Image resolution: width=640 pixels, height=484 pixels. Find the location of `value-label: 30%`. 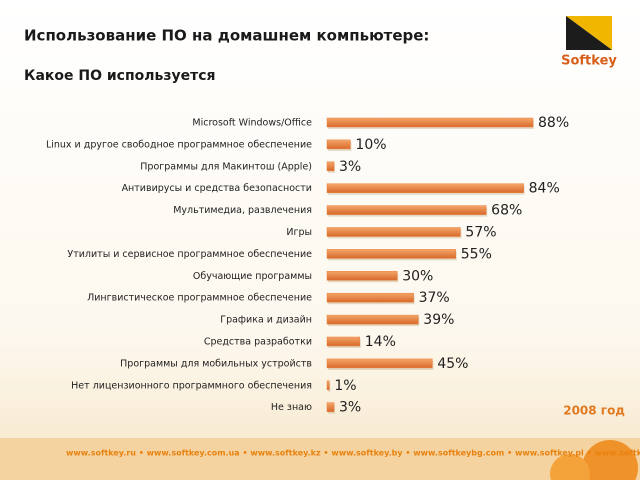

value-label: 30% is located at coordinates (417, 276).